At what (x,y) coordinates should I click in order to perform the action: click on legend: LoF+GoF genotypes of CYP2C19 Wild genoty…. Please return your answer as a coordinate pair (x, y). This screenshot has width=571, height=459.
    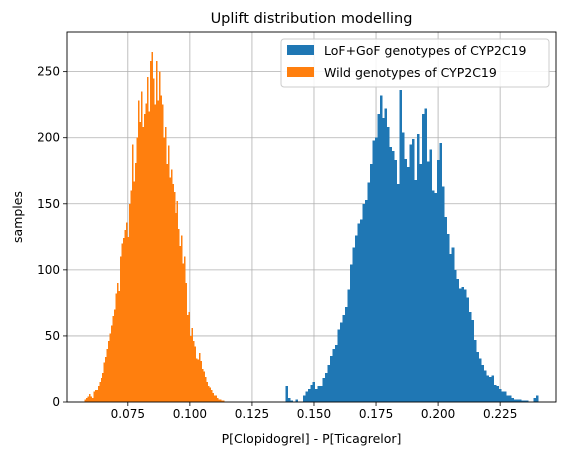
    Looking at the image, I should click on (415, 63).